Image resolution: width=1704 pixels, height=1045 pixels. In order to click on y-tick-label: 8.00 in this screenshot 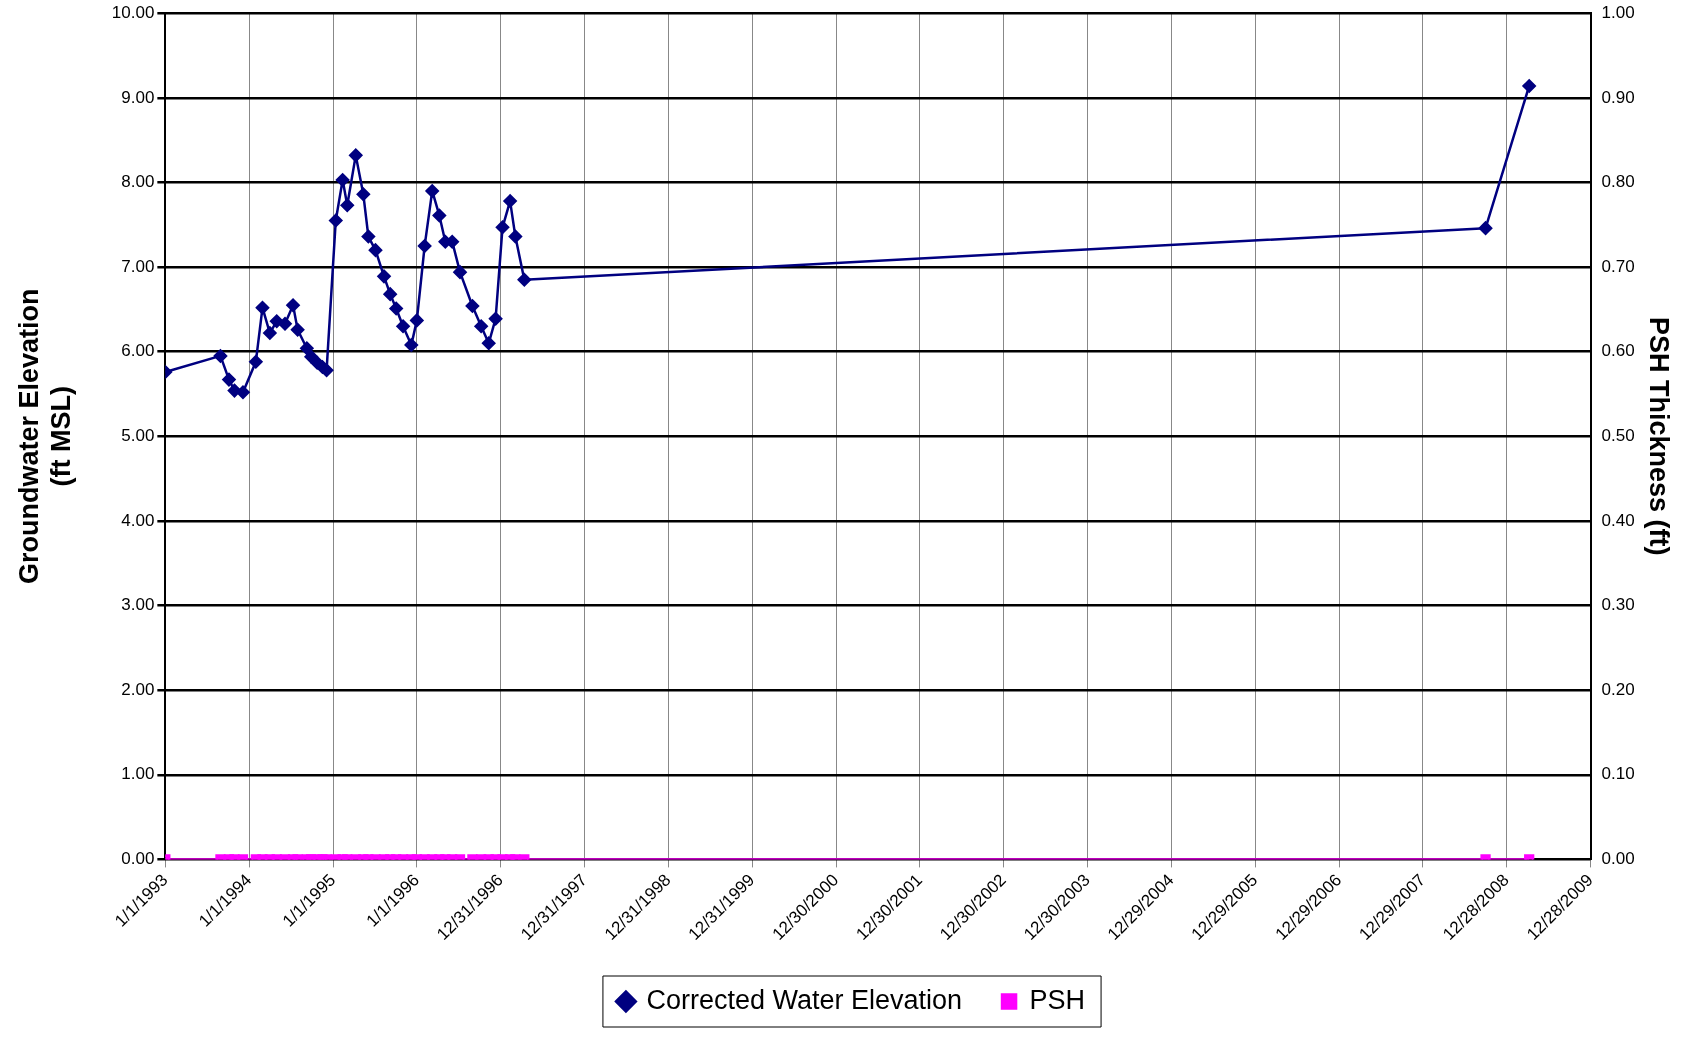, I will do `click(138, 182)`.